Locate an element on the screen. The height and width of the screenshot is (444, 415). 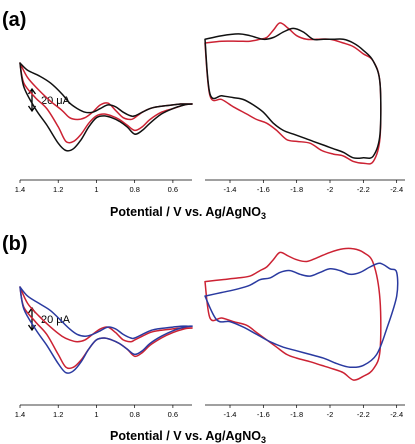
panel-b-x-tick-label: 1.2 is located at coordinates (58, 414).